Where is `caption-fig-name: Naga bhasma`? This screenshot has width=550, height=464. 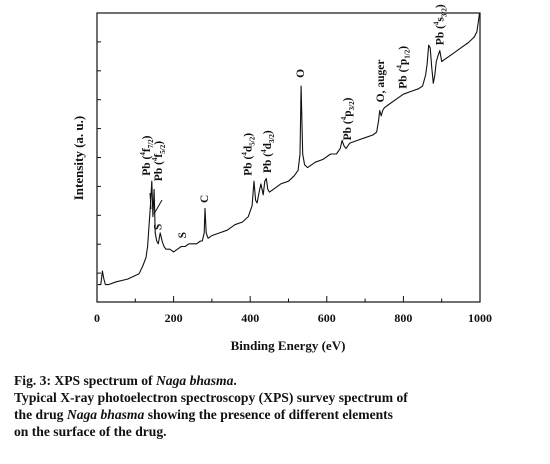
caption-fig-name: Naga bhasma is located at coordinates (194, 380).